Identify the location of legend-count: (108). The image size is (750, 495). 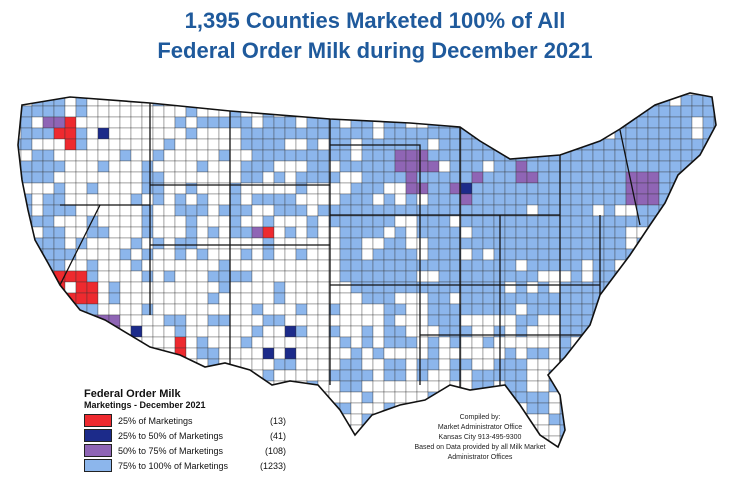
(275, 450).